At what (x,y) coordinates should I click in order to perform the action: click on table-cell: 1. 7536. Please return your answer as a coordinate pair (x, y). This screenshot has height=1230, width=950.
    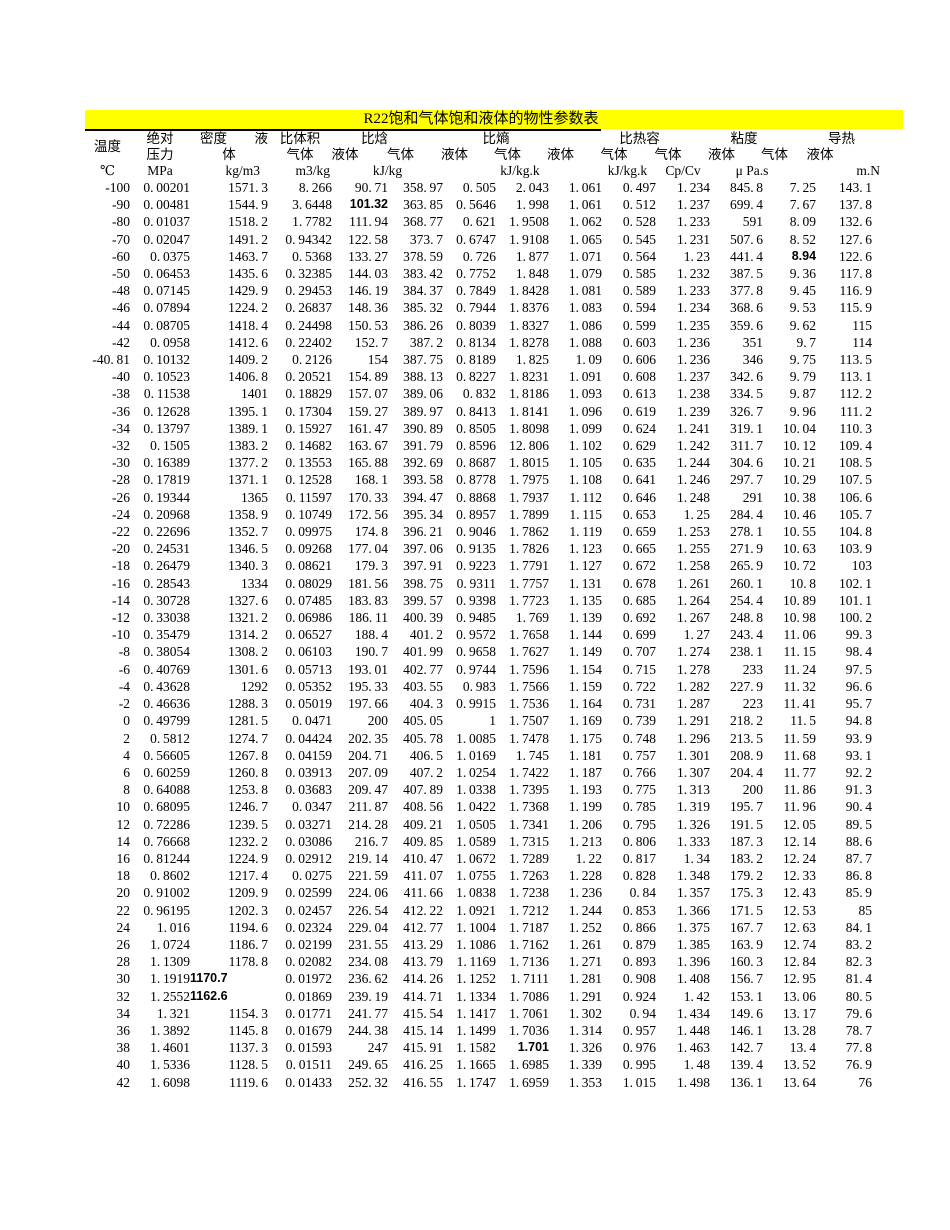
    Looking at the image, I should click on (529, 704).